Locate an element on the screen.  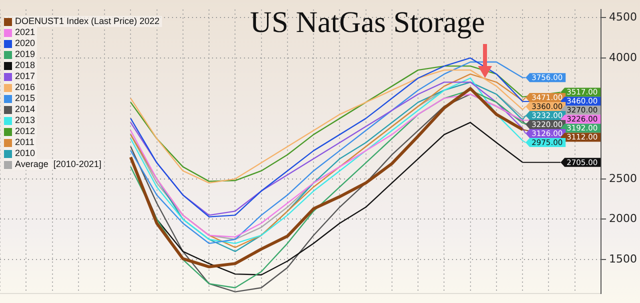
legend-label: 2014 is located at coordinates (25, 109).